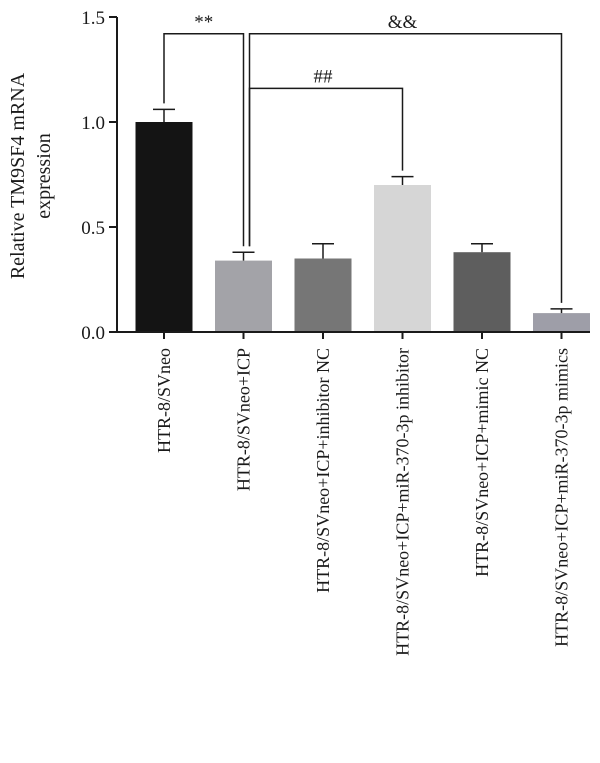 The height and width of the screenshot is (763, 600). Describe the element at coordinates (403, 22) in the screenshot. I see `significance-label: &&` at that location.